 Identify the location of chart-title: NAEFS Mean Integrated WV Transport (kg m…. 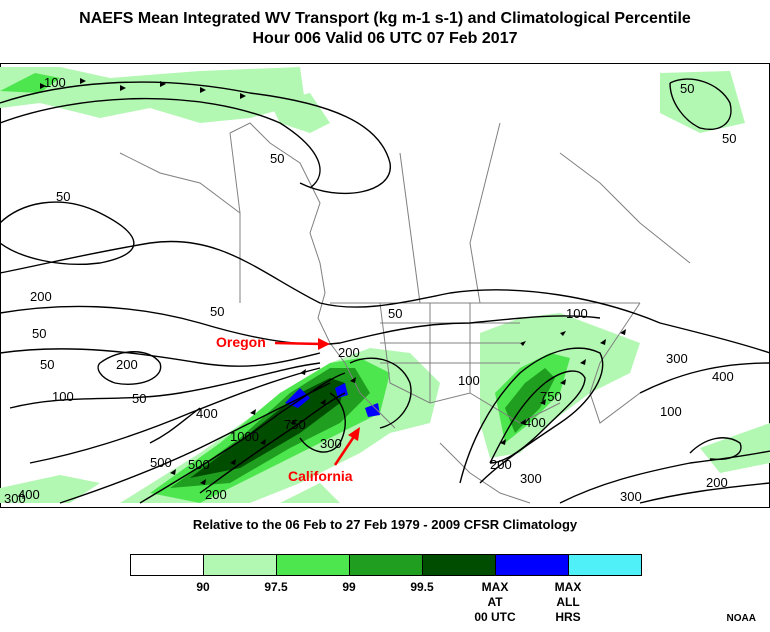
(385, 18).